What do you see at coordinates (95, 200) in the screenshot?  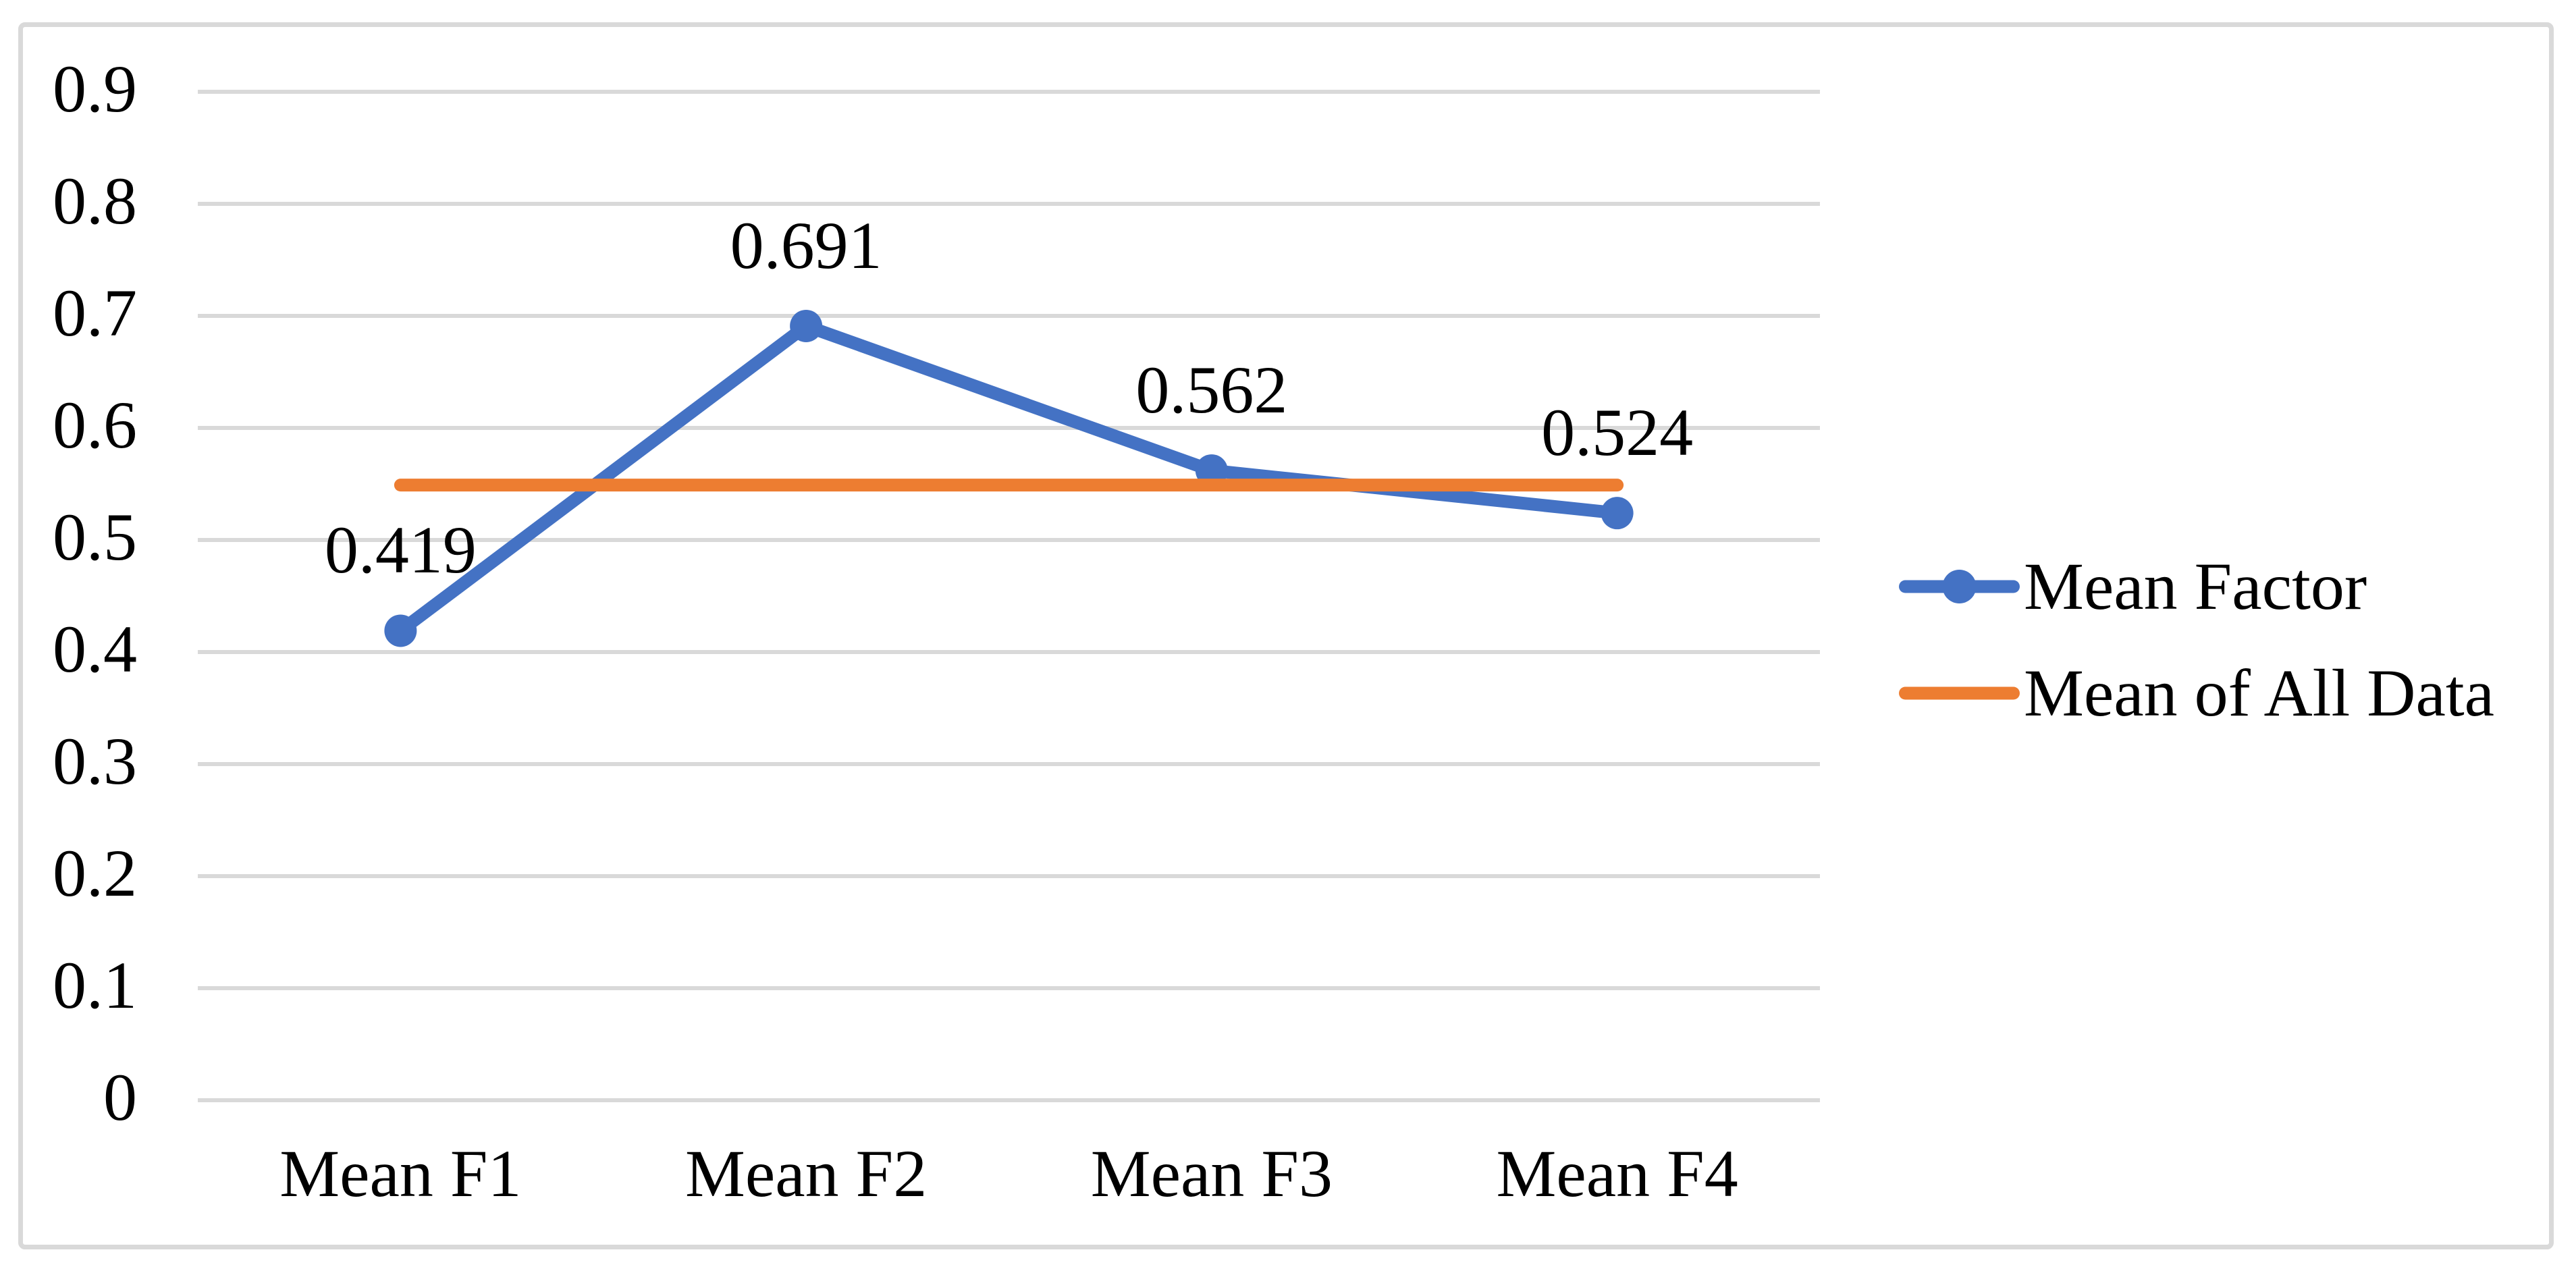 I see `y-tick-label: 0.8` at bounding box center [95, 200].